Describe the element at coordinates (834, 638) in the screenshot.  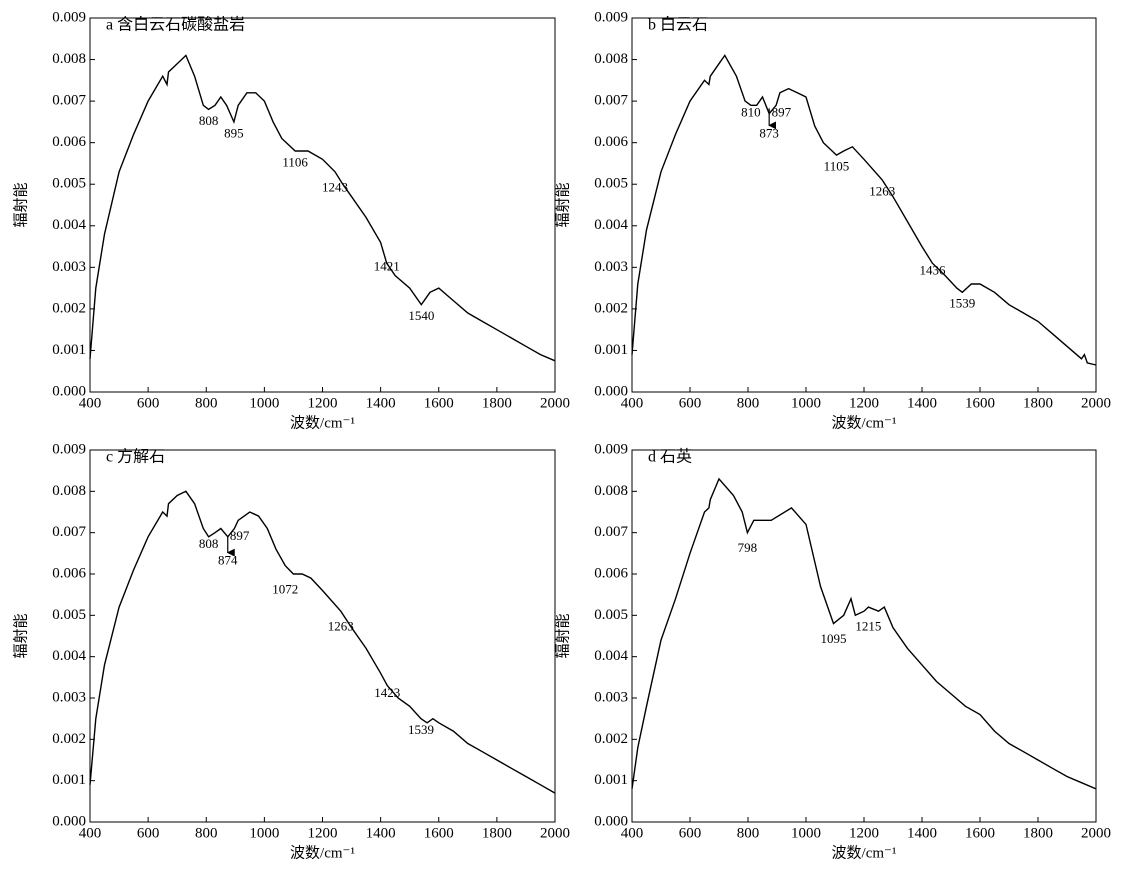
I see `annotation: 1095` at that location.